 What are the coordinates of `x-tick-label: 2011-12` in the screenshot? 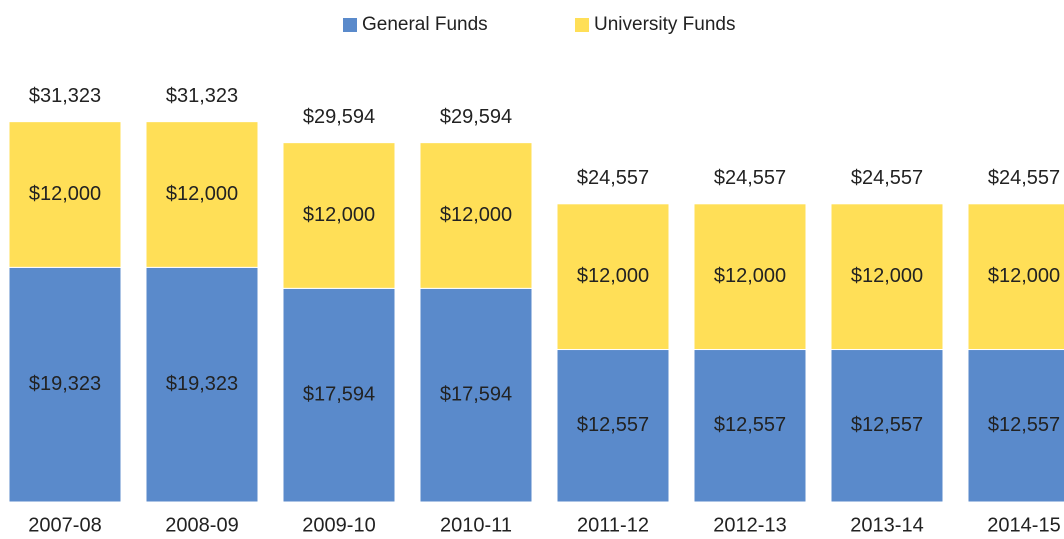 It's located at (613, 525).